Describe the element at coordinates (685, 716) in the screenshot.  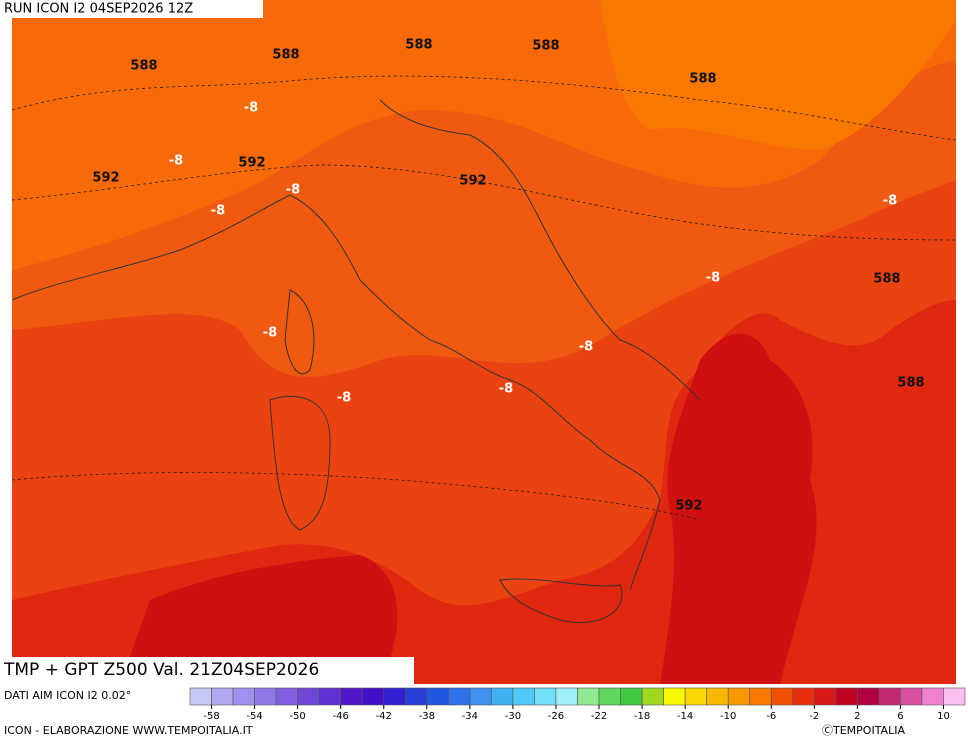
I see `colorbar-label: -14` at that location.